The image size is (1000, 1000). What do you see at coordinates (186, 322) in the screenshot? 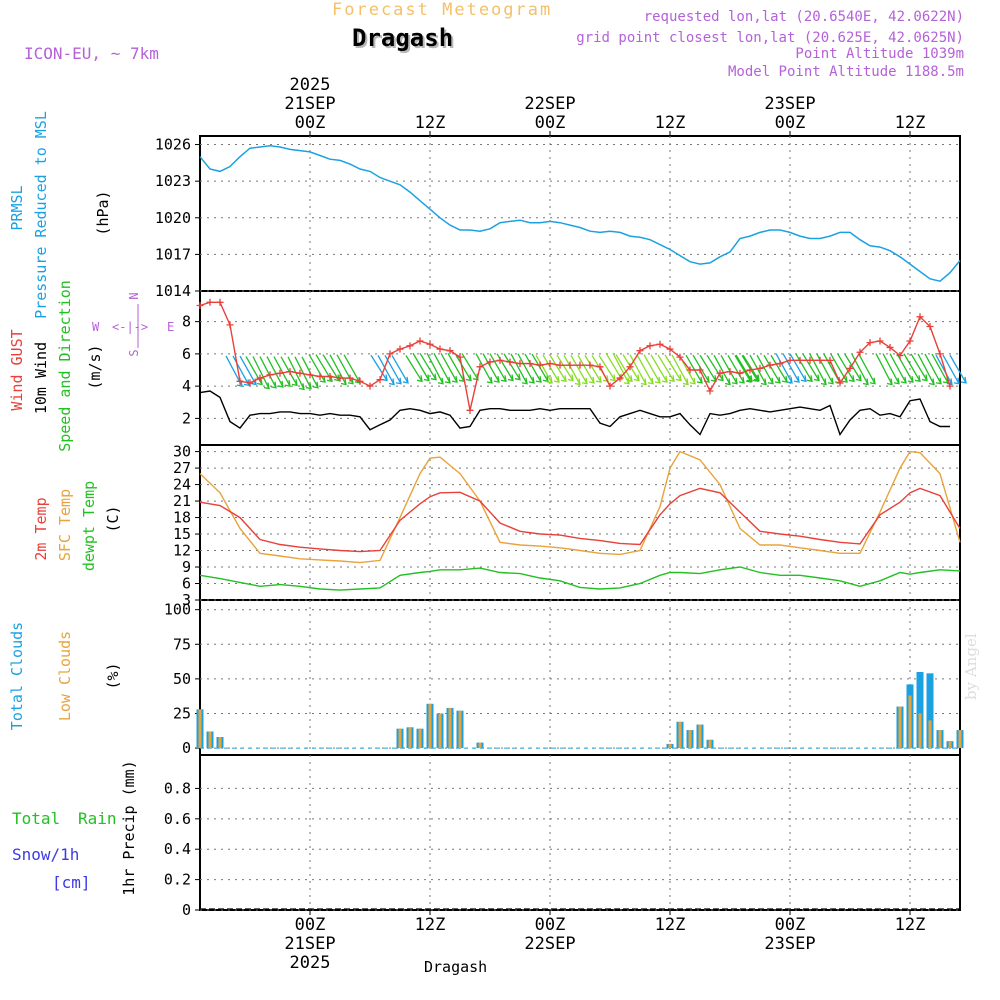
I see `y-tick-label: 8` at bounding box center [186, 322].